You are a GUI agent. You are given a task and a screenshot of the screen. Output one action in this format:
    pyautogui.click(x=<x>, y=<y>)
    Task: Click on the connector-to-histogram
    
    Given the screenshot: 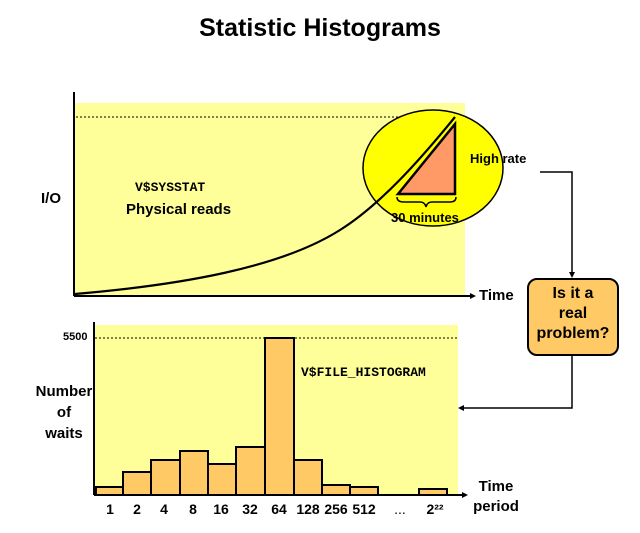 What is the action you would take?
    pyautogui.click(x=517, y=382)
    